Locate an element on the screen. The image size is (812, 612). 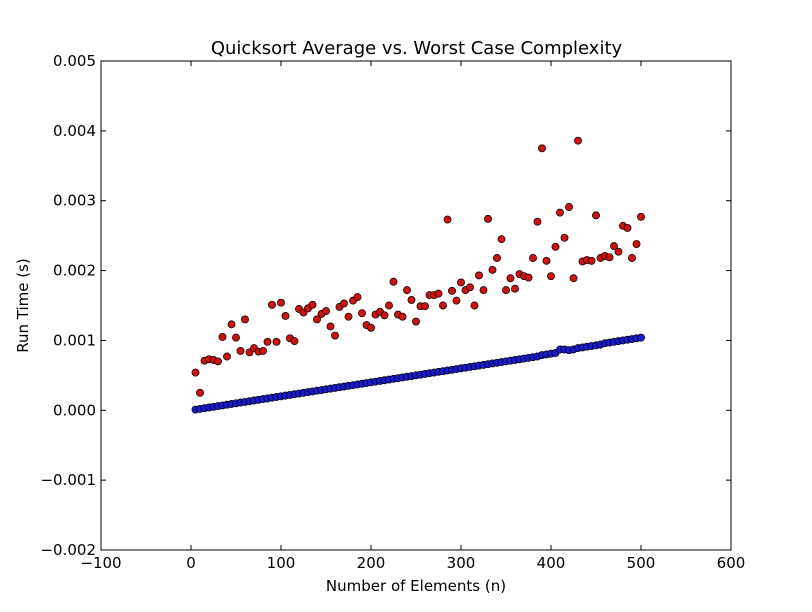
y-tick-label: 0.004 is located at coordinates (74, 131).